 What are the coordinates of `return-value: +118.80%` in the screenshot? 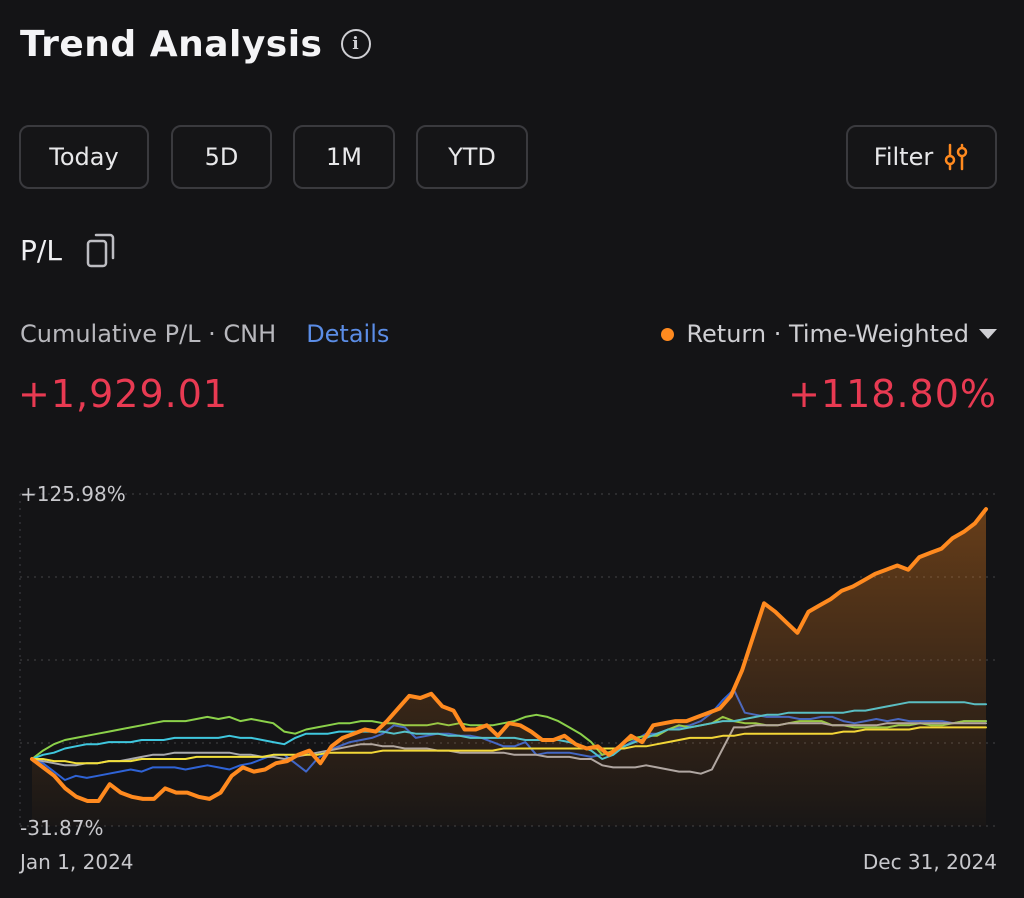 It's located at (892, 394).